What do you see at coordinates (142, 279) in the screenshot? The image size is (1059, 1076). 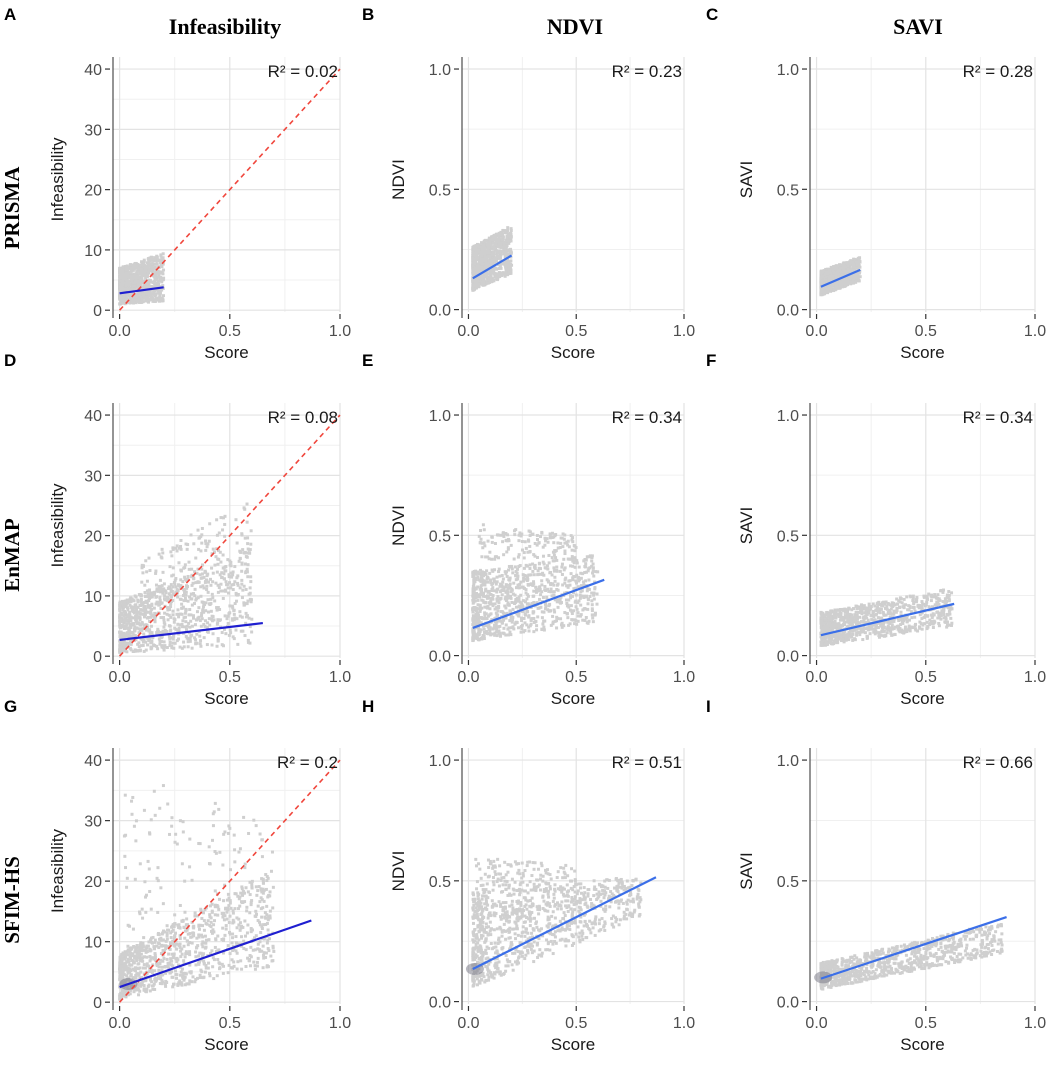 I see `point-cloud` at bounding box center [142, 279].